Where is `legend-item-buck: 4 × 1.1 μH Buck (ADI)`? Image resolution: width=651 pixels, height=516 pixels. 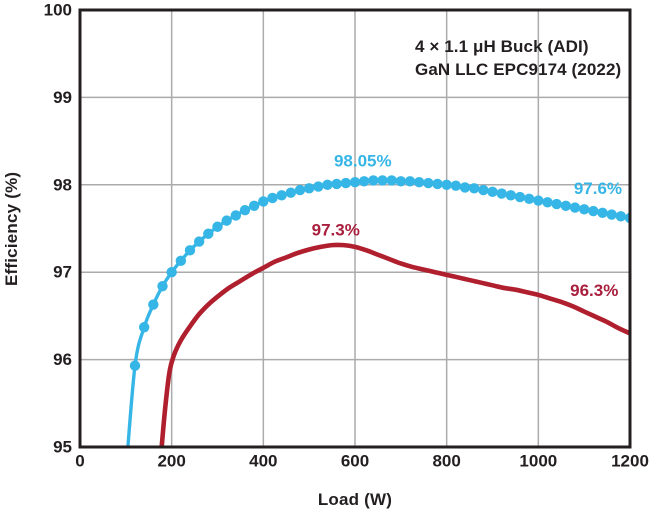
legend-item-buck: 4 × 1.1 μH Buck (ADI) is located at coordinates (496, 46).